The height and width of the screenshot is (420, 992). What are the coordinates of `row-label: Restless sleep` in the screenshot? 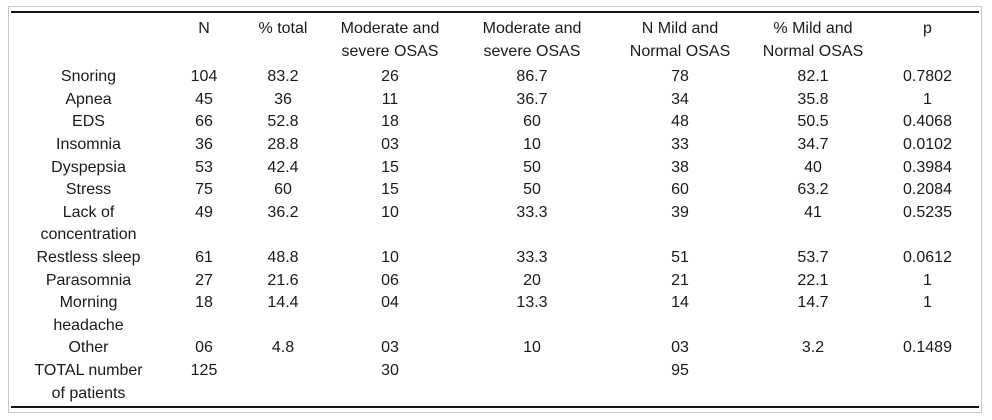 It's located at (88, 257).